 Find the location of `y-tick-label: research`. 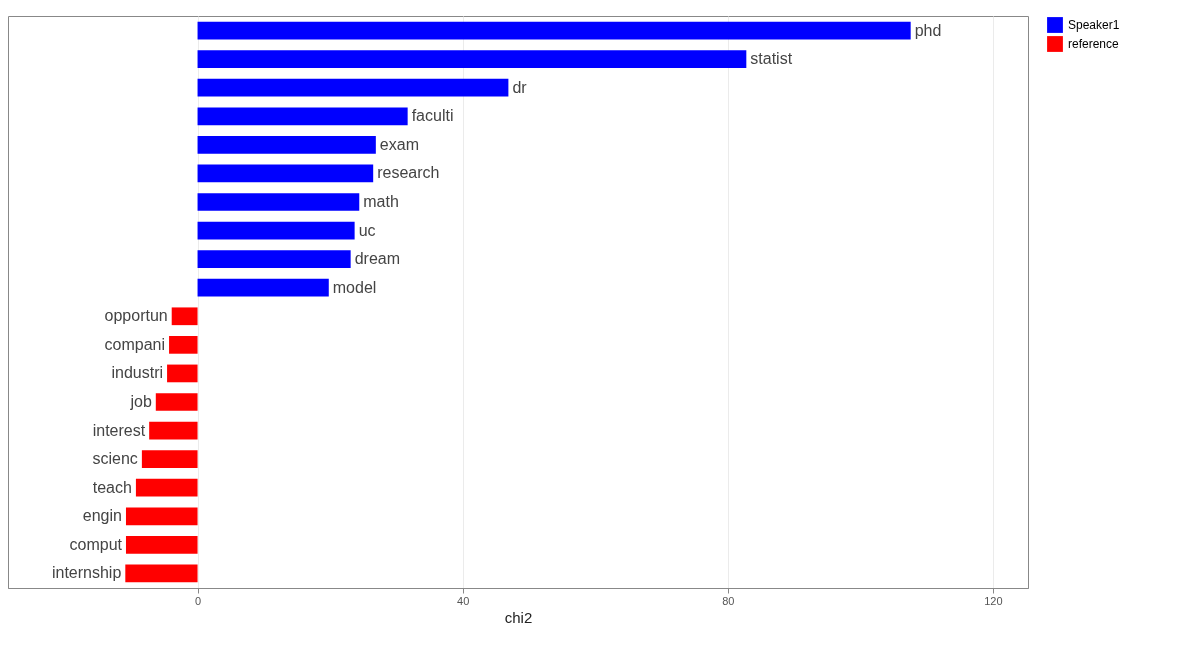

y-tick-label: research is located at coordinates (408, 173).